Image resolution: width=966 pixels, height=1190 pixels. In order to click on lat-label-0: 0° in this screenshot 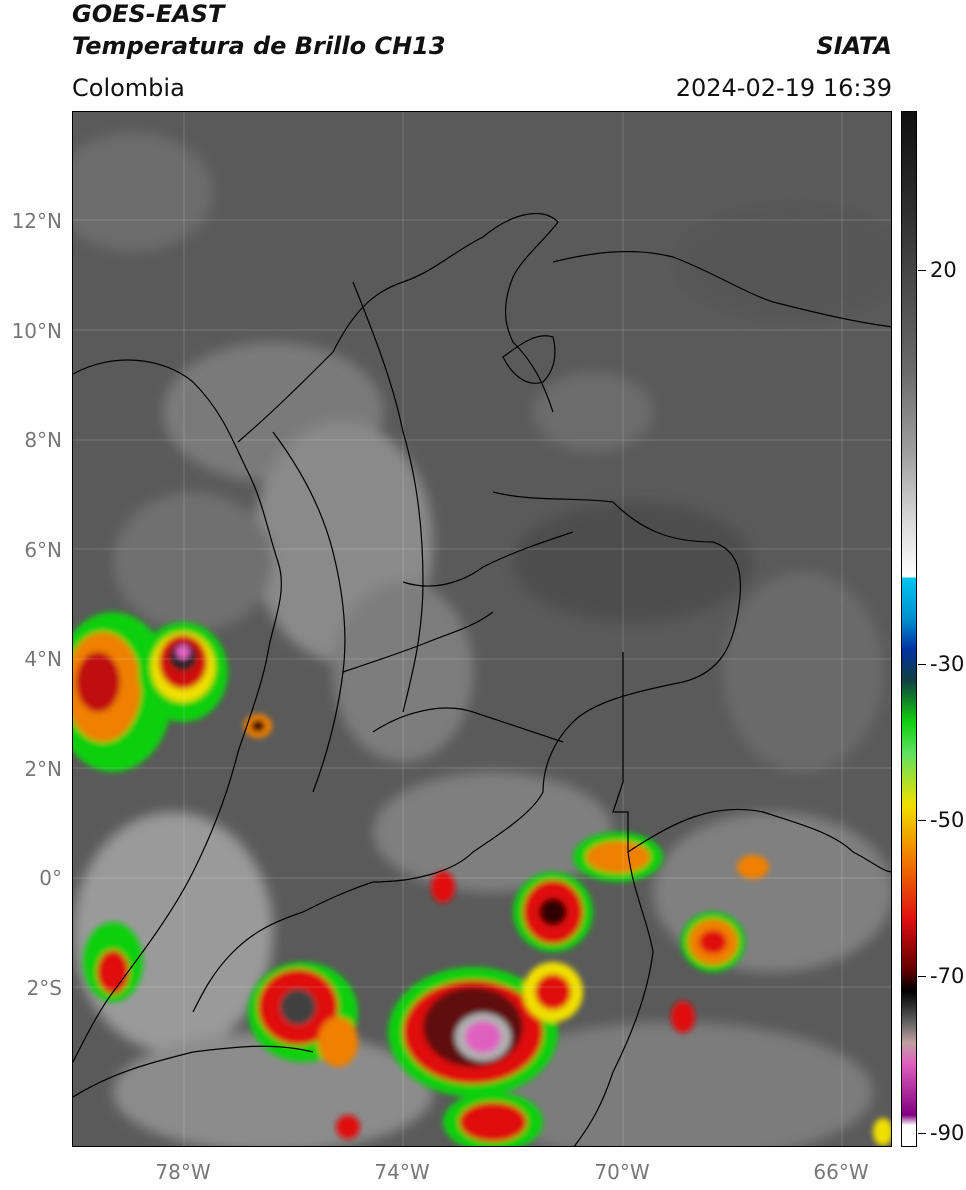, I will do `click(50, 878)`.